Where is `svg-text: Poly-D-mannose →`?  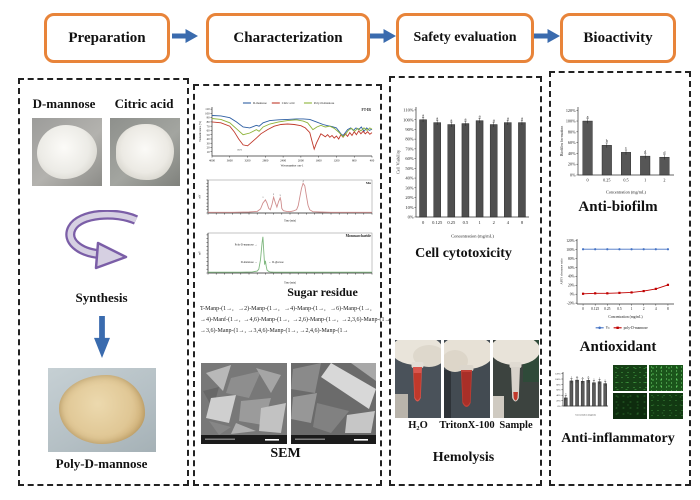
svg-text: Poly-D-mannose → is located at coordinates (246, 245).